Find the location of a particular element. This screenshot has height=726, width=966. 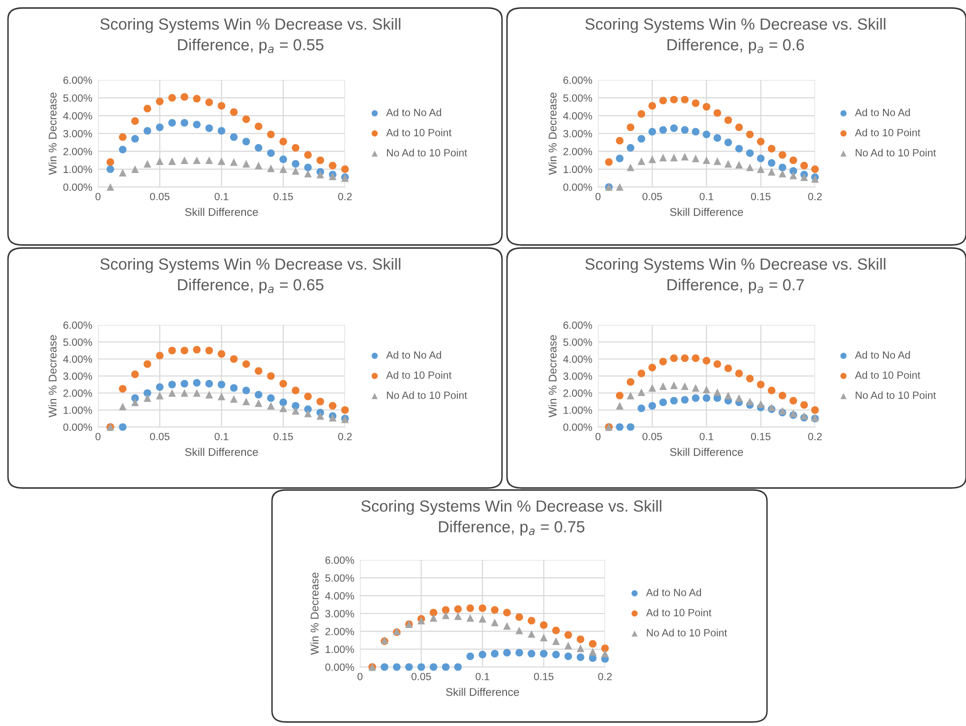

x-tick-label: 0.15 is located at coordinates (283, 196).